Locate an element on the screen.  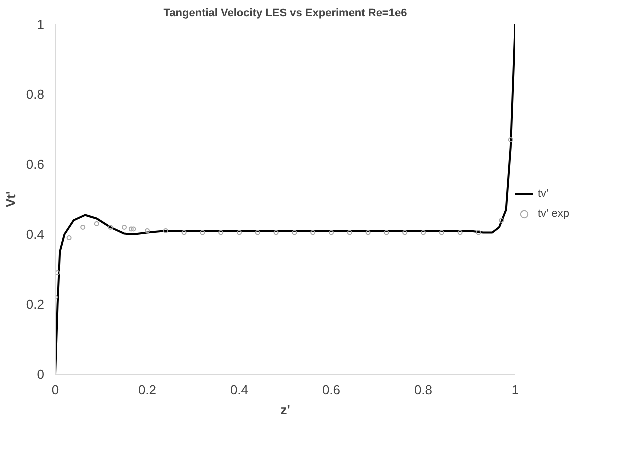
x-axis-title: z' is located at coordinates (285, 410).